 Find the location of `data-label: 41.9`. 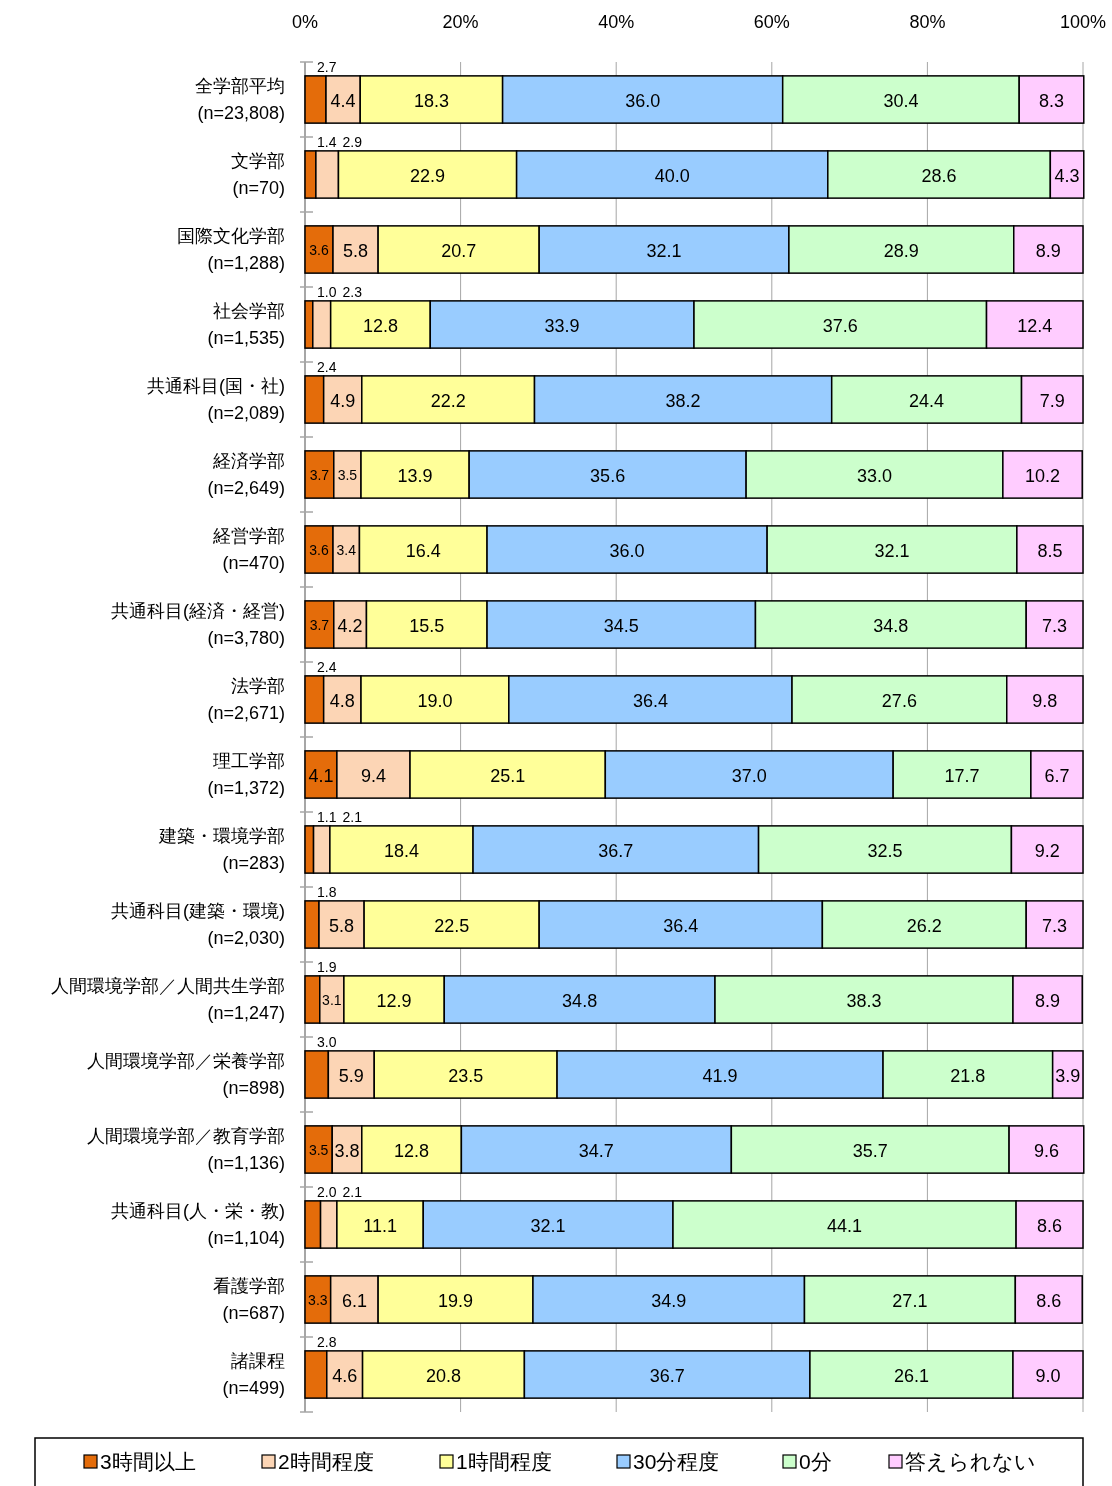

data-label: 41.9 is located at coordinates (720, 1075).